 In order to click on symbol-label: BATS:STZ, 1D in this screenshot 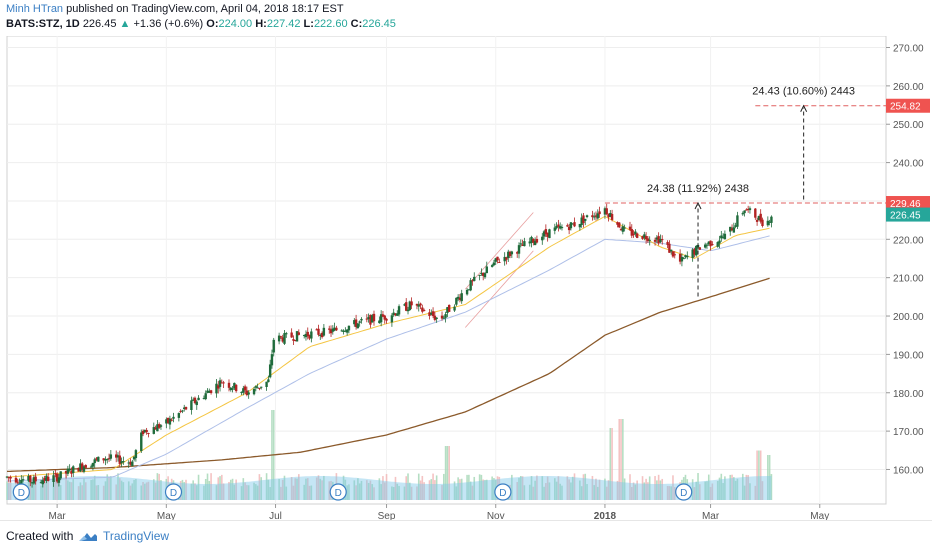, I will do `click(43, 24)`.